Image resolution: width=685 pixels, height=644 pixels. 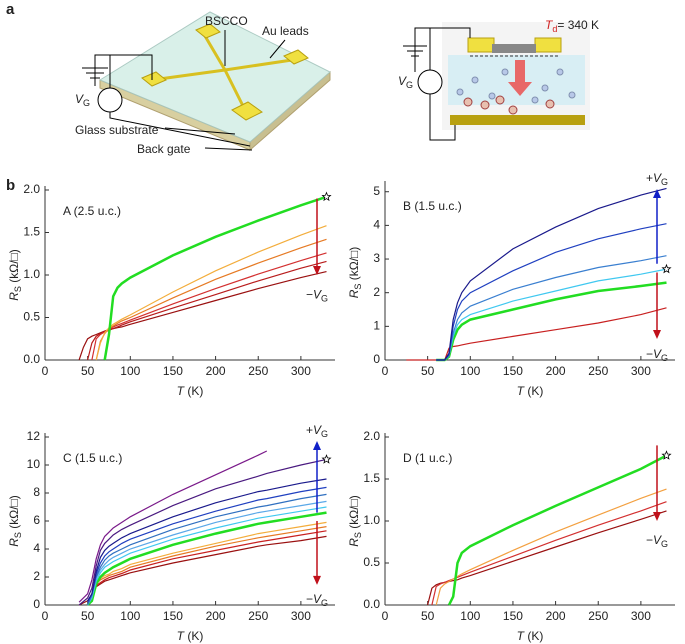 What do you see at coordinates (36, 604) in the screenshot?
I see `y-tick-label: 0` at bounding box center [36, 604].